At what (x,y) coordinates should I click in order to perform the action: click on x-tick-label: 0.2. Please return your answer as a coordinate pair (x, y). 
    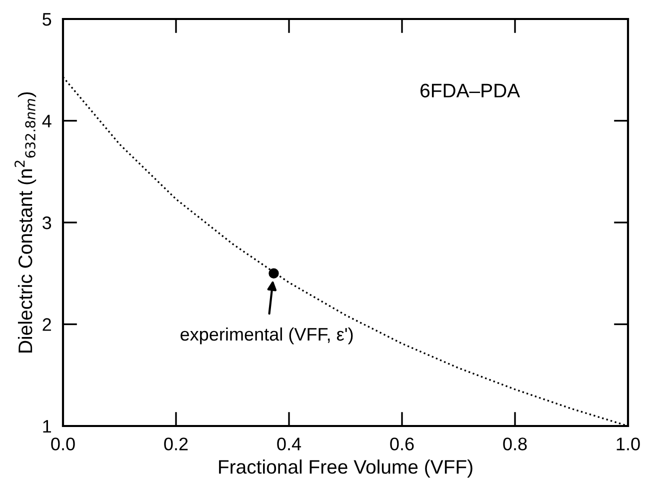
    Looking at the image, I should click on (176, 444).